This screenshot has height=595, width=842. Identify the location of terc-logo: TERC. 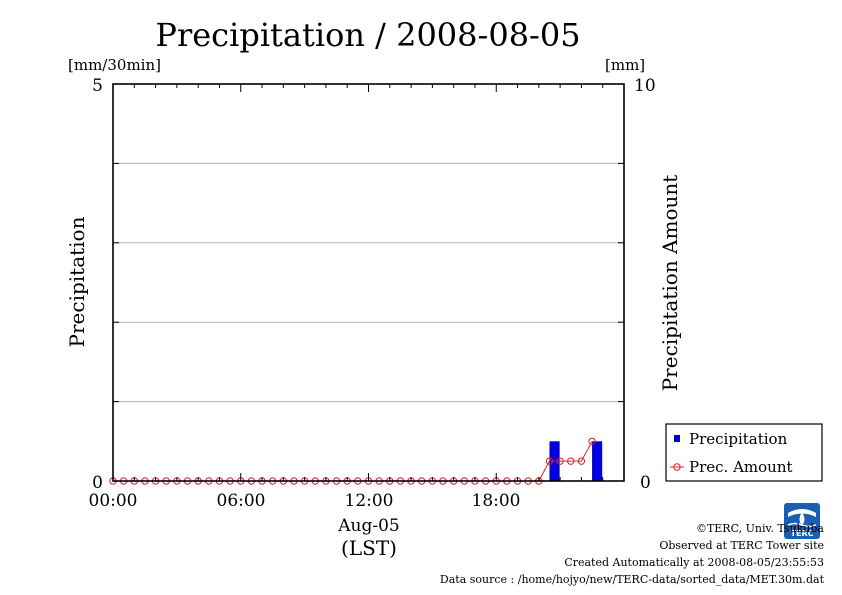
(802, 521).